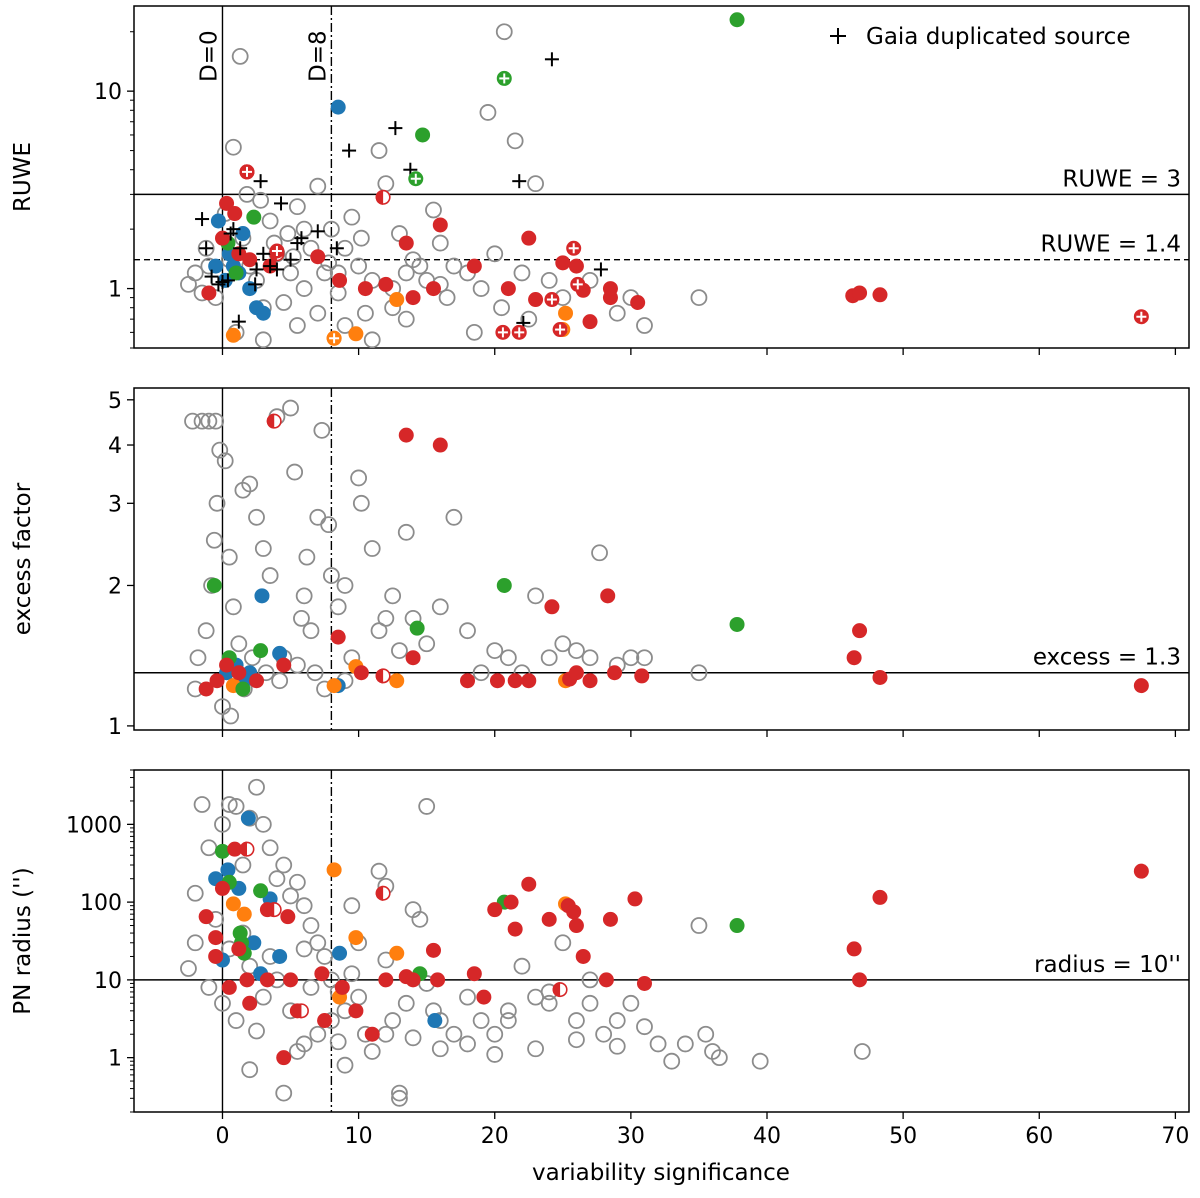 This screenshot has width=1200, height=1198. Describe the element at coordinates (108, 981) in the screenshot. I see `y-tick-label: 10` at that location.